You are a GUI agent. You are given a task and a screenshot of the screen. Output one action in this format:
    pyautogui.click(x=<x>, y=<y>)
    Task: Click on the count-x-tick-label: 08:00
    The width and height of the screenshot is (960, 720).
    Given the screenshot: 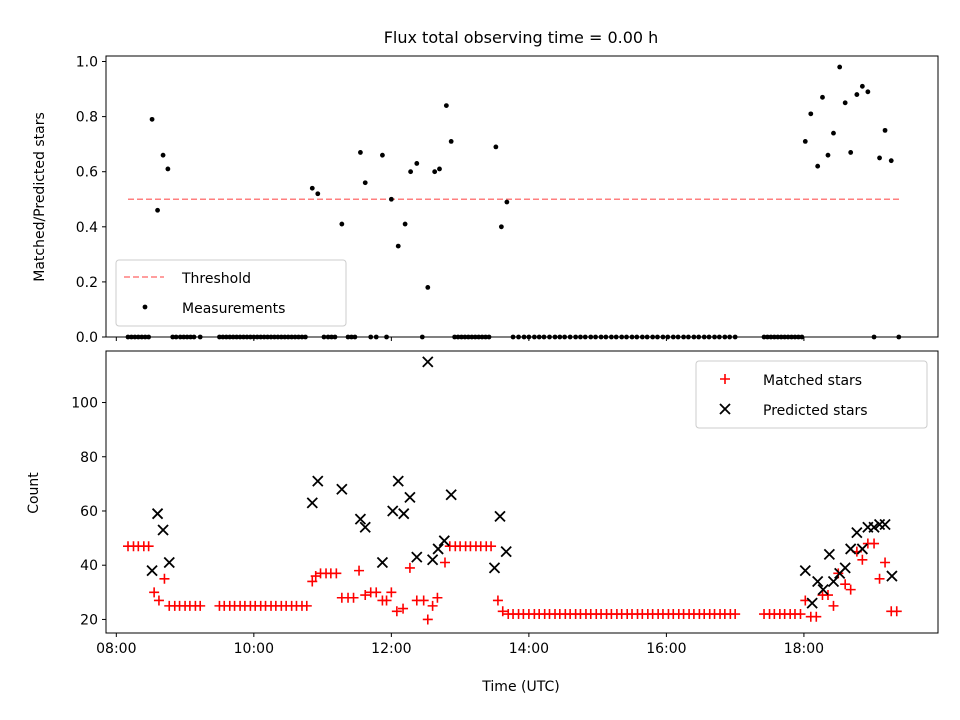 What is the action you would take?
    pyautogui.click(x=116, y=649)
    